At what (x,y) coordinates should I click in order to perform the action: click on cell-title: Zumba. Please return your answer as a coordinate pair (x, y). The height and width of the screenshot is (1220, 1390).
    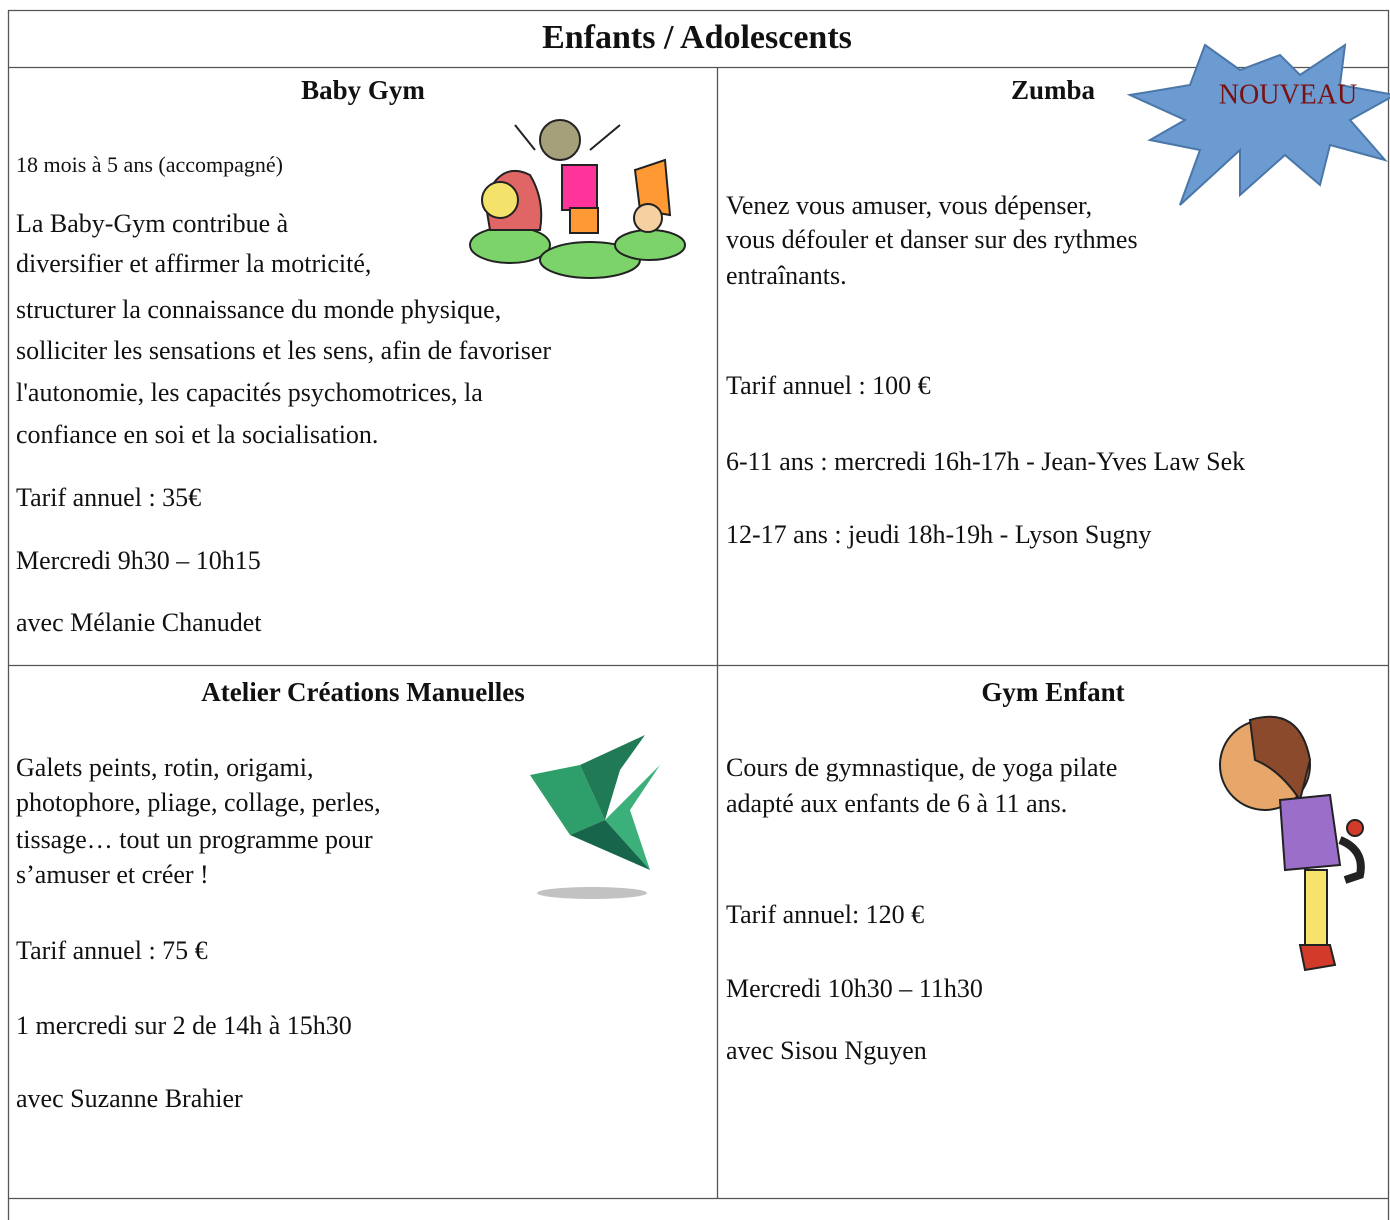
    Looking at the image, I should click on (1053, 90).